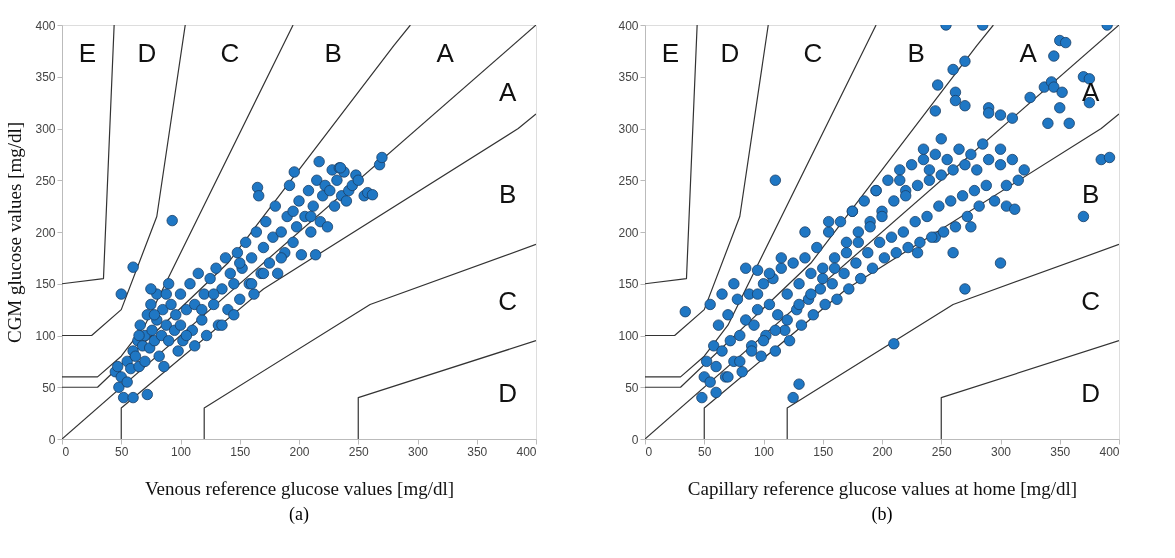 This screenshot has height=558, width=1175. What do you see at coordinates (299, 514) in the screenshot?
I see `text: (a)` at bounding box center [299, 514].